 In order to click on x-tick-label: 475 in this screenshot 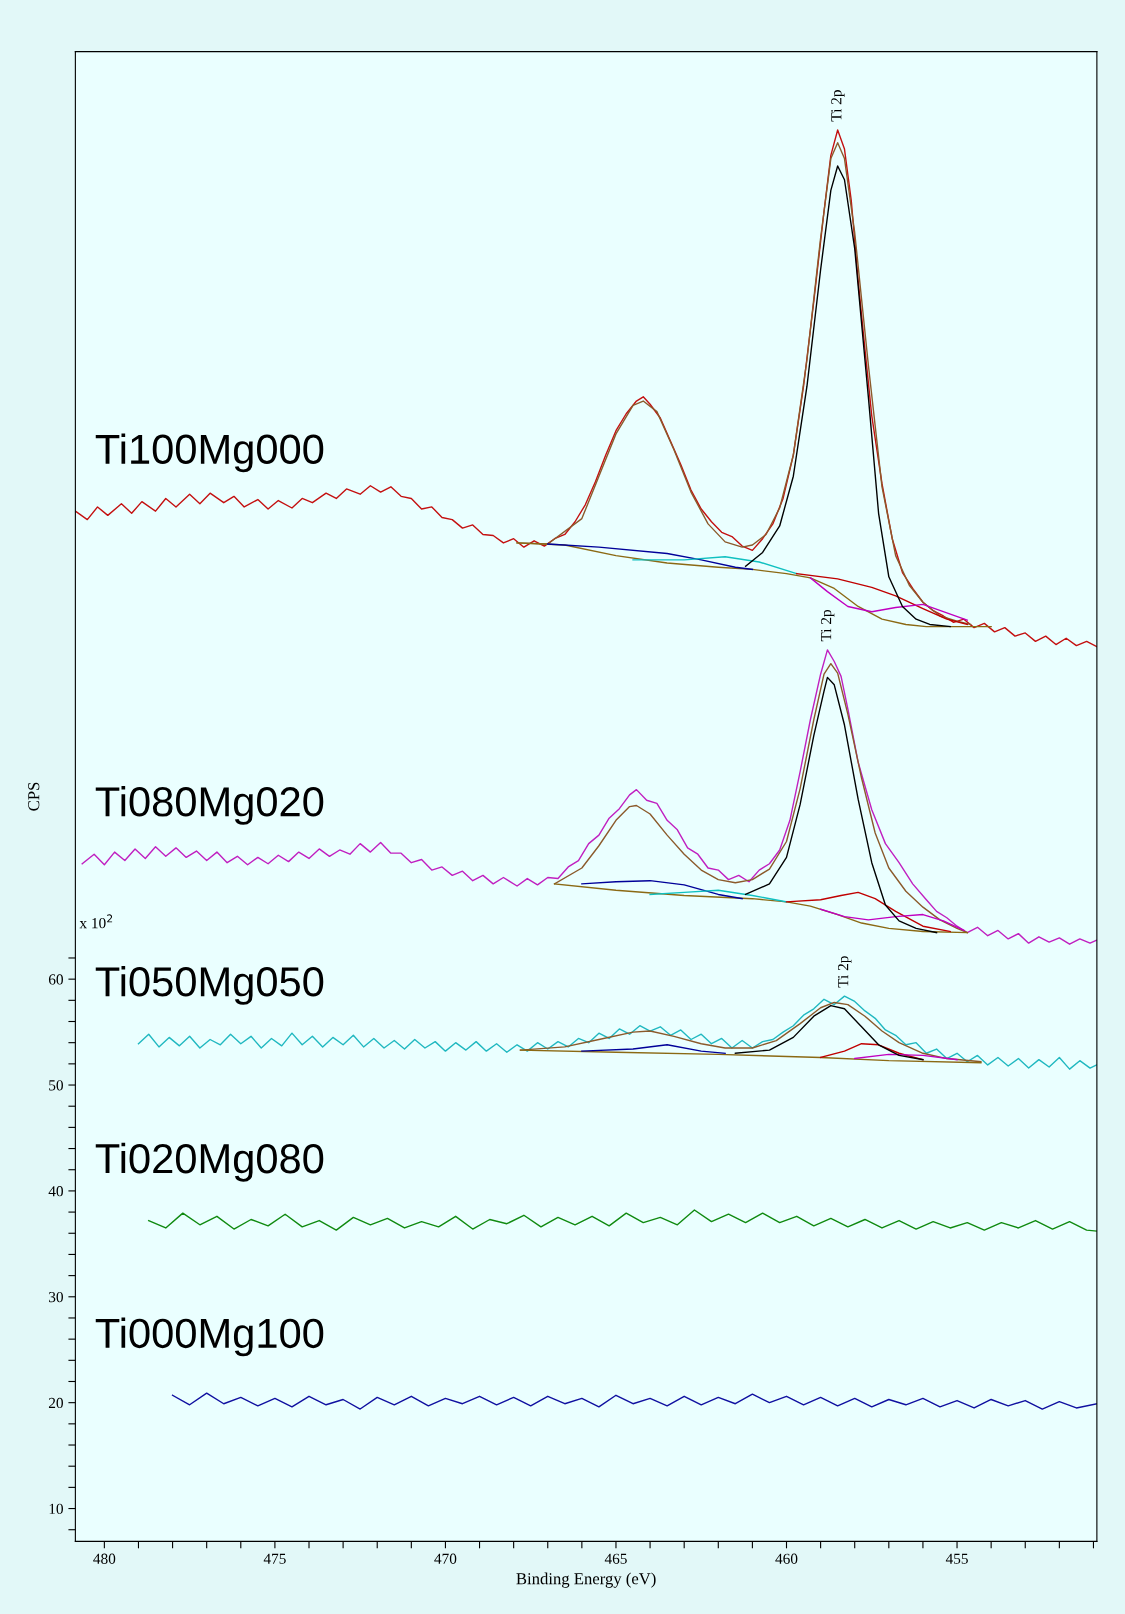, I will do `click(274, 1558)`.